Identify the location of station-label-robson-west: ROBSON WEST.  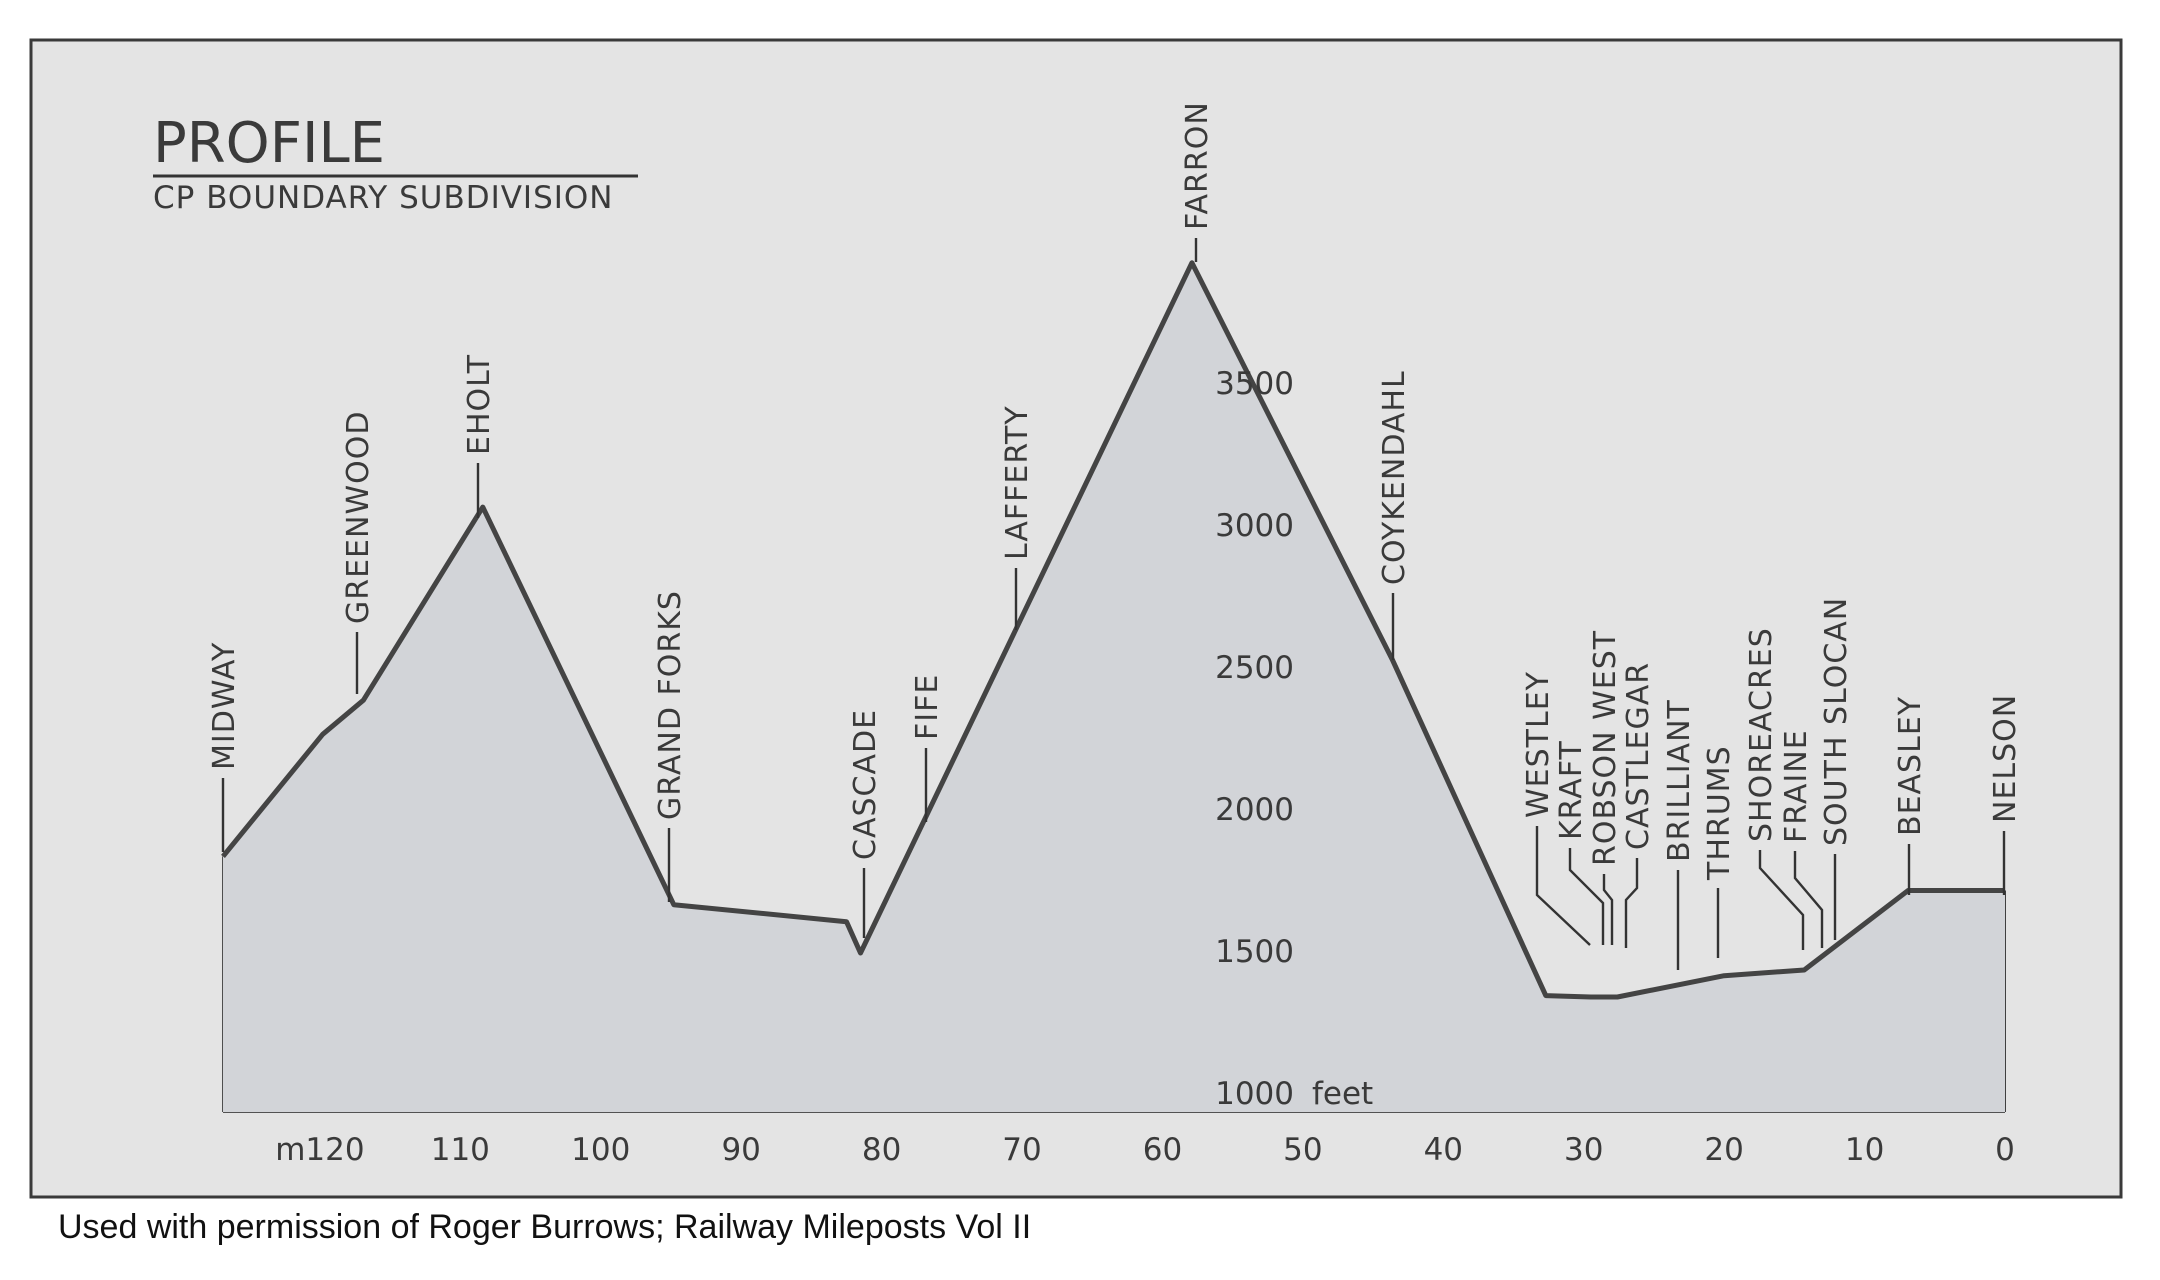
(1605, 748).